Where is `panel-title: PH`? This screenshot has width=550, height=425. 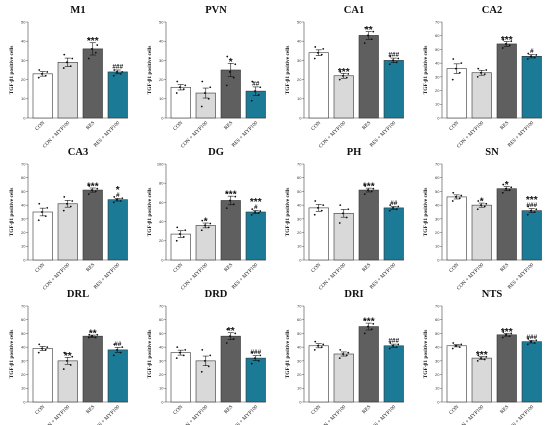 panel-title: PH is located at coordinates (354, 152).